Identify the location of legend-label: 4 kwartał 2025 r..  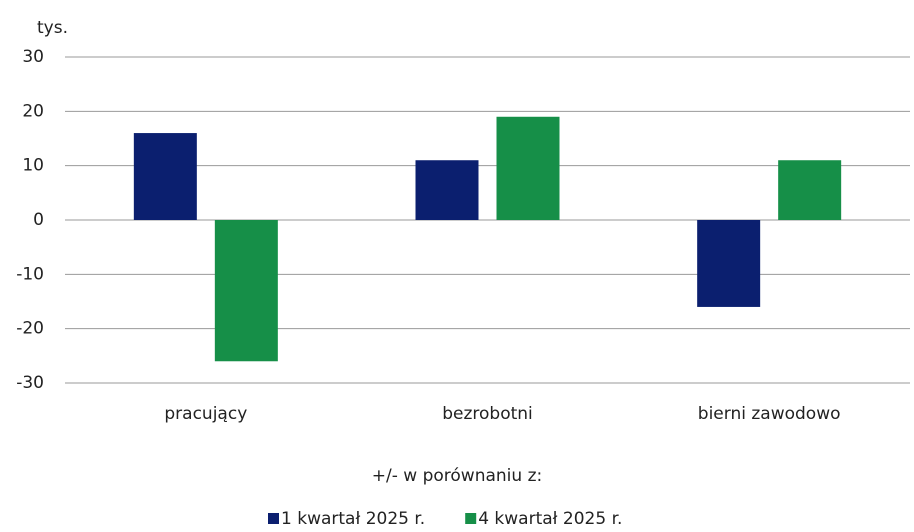
(550, 519).